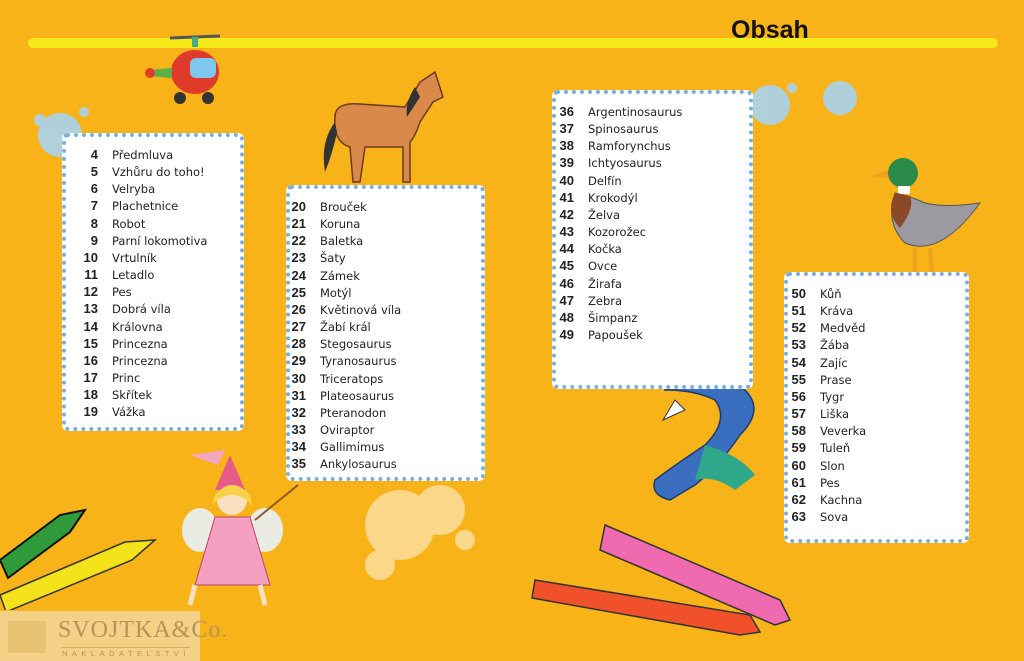 The height and width of the screenshot is (661, 1024). What do you see at coordinates (835, 414) in the screenshot?
I see `entry-title: Liška` at bounding box center [835, 414].